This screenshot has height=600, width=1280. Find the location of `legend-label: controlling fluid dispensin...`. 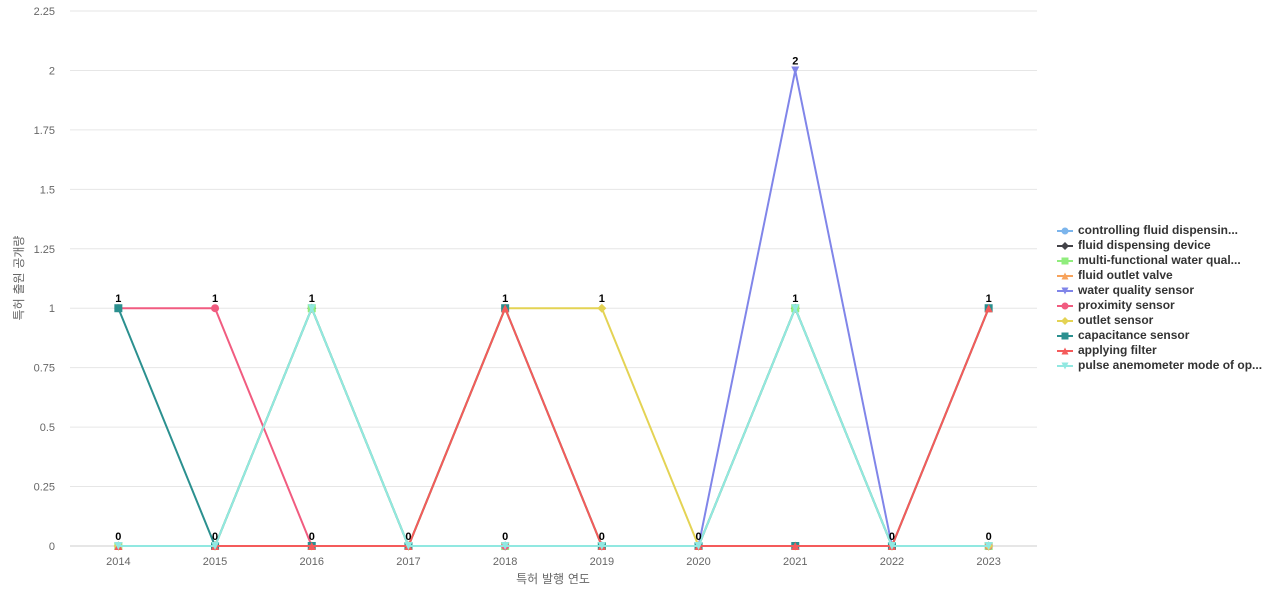

legend-label: controlling fluid dispensin... is located at coordinates (1158, 230).